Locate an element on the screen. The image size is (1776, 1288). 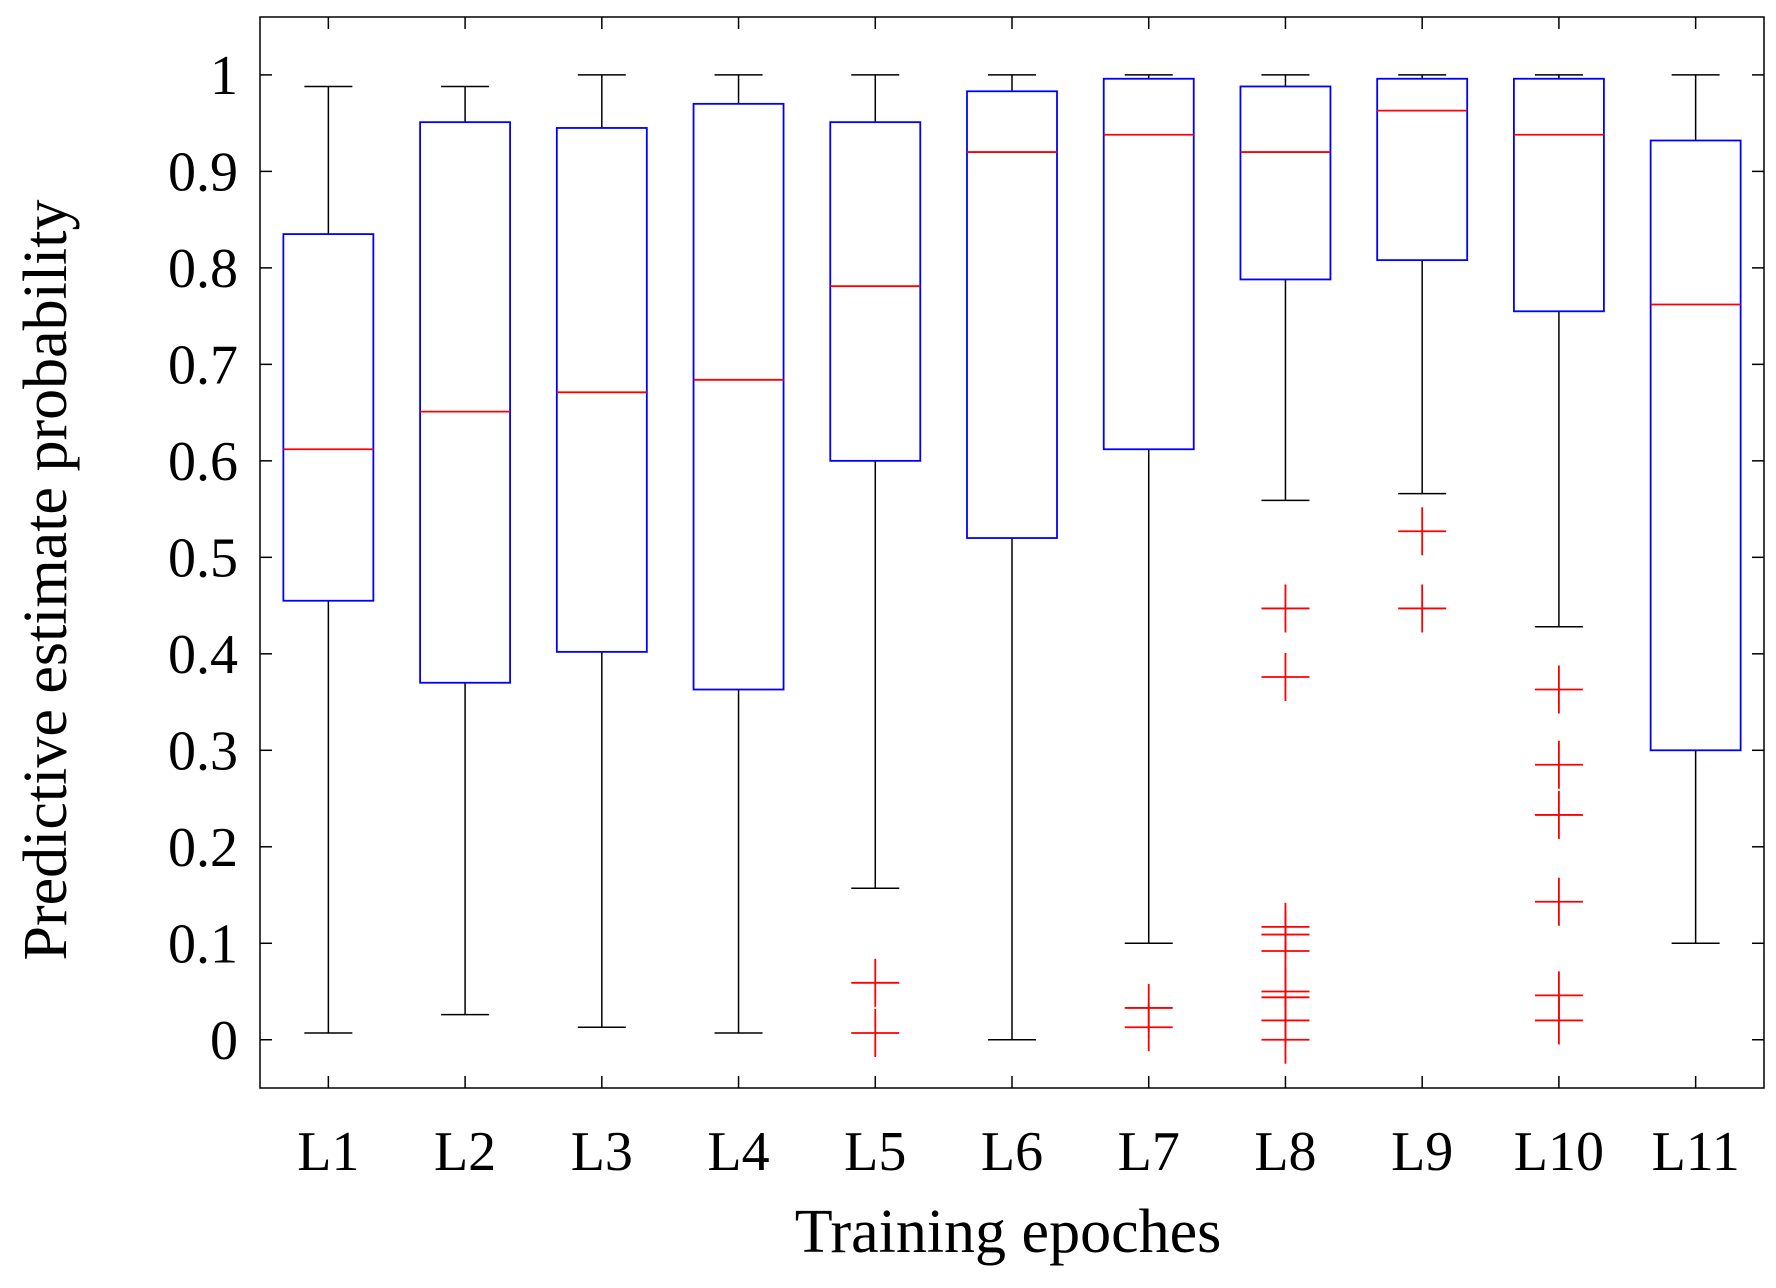
box-L10 is located at coordinates (1559, 559).